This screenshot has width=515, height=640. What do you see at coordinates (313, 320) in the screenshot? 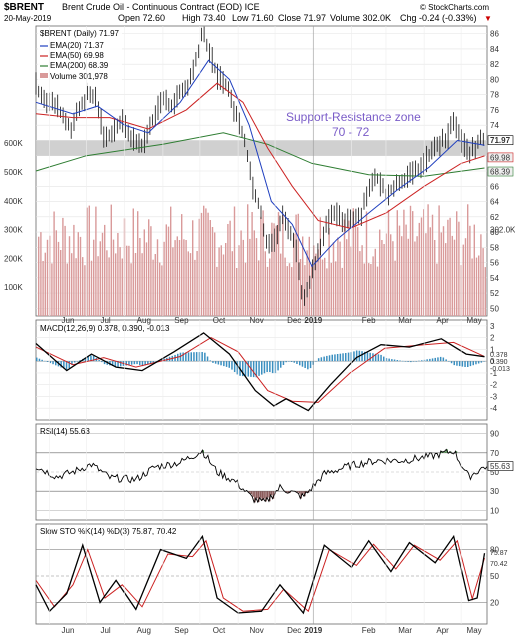
I see `x-label-price: 2019` at bounding box center [313, 320].